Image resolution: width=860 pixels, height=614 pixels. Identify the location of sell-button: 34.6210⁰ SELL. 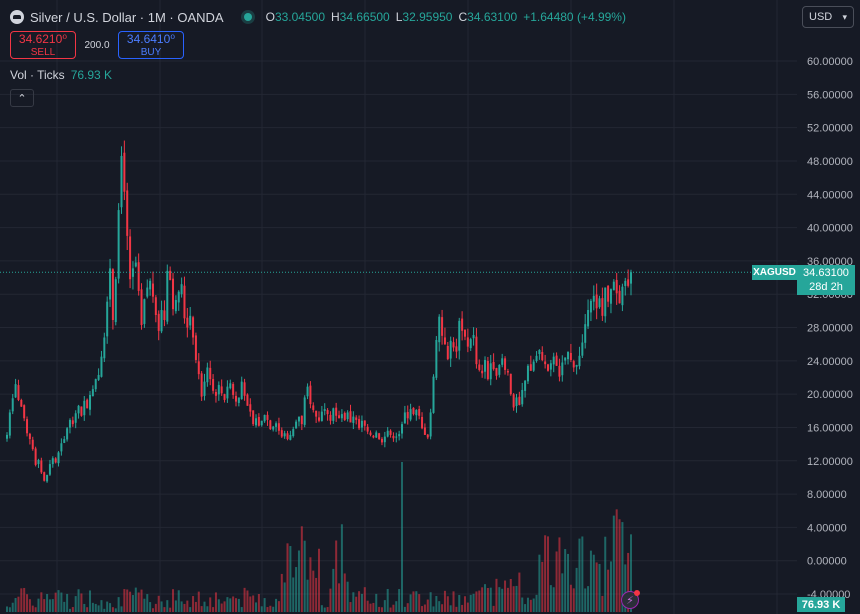
(43, 45).